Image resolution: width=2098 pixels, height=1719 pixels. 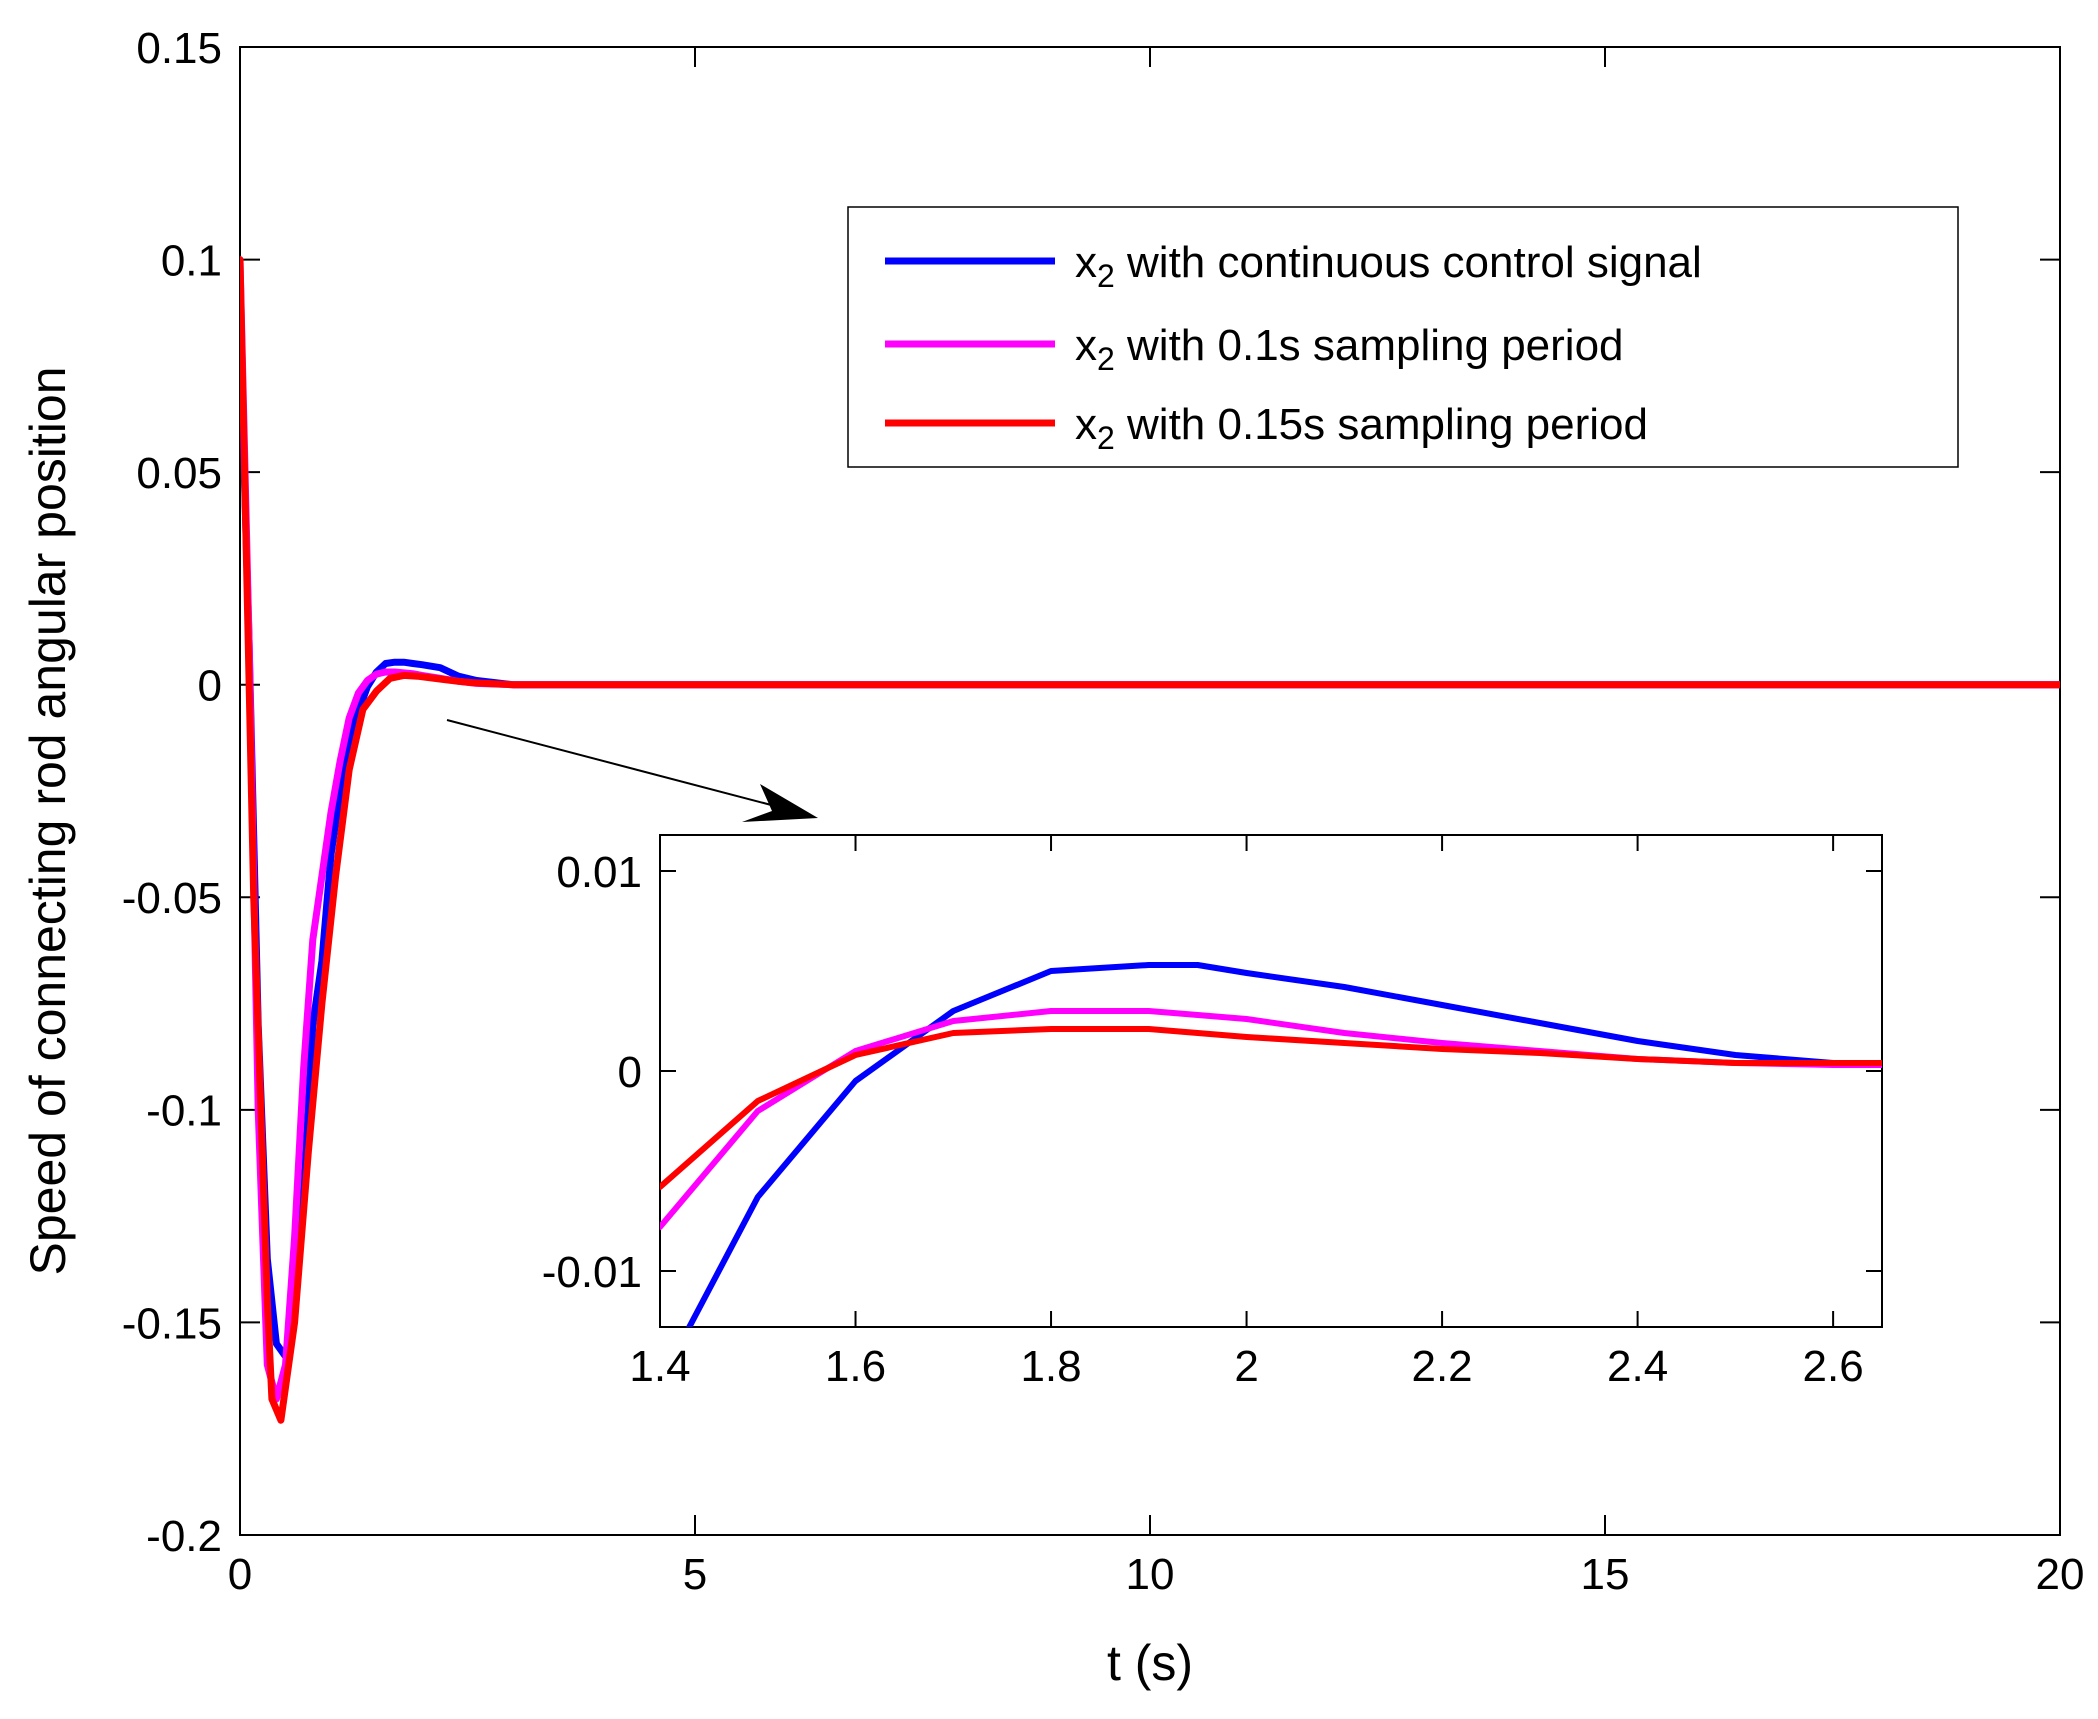 I want to click on legend-description: with continuous control signal, so click(x=1408, y=262).